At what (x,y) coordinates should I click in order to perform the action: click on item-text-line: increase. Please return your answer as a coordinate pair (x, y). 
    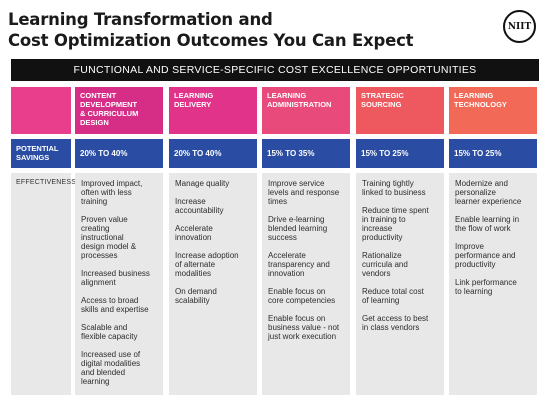
    Looking at the image, I should click on (377, 228).